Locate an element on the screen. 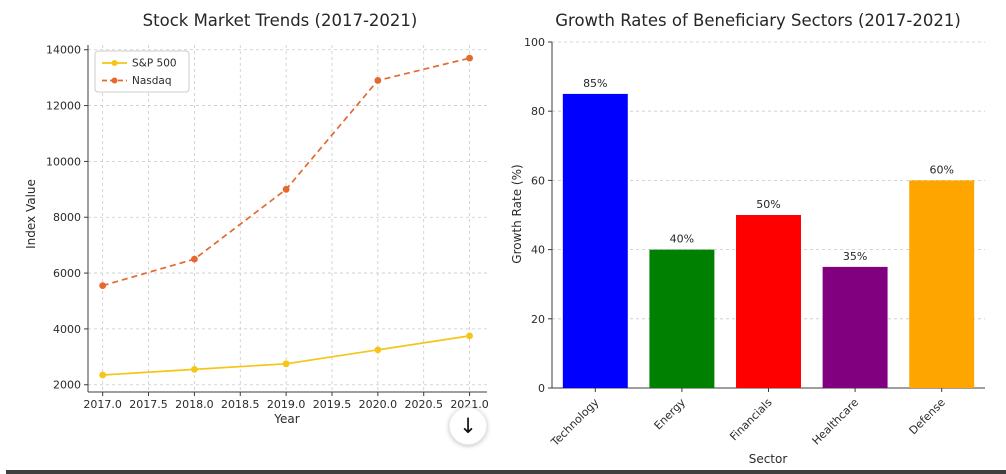 The height and width of the screenshot is (474, 1006). bar-value-label: 85% is located at coordinates (595, 83).